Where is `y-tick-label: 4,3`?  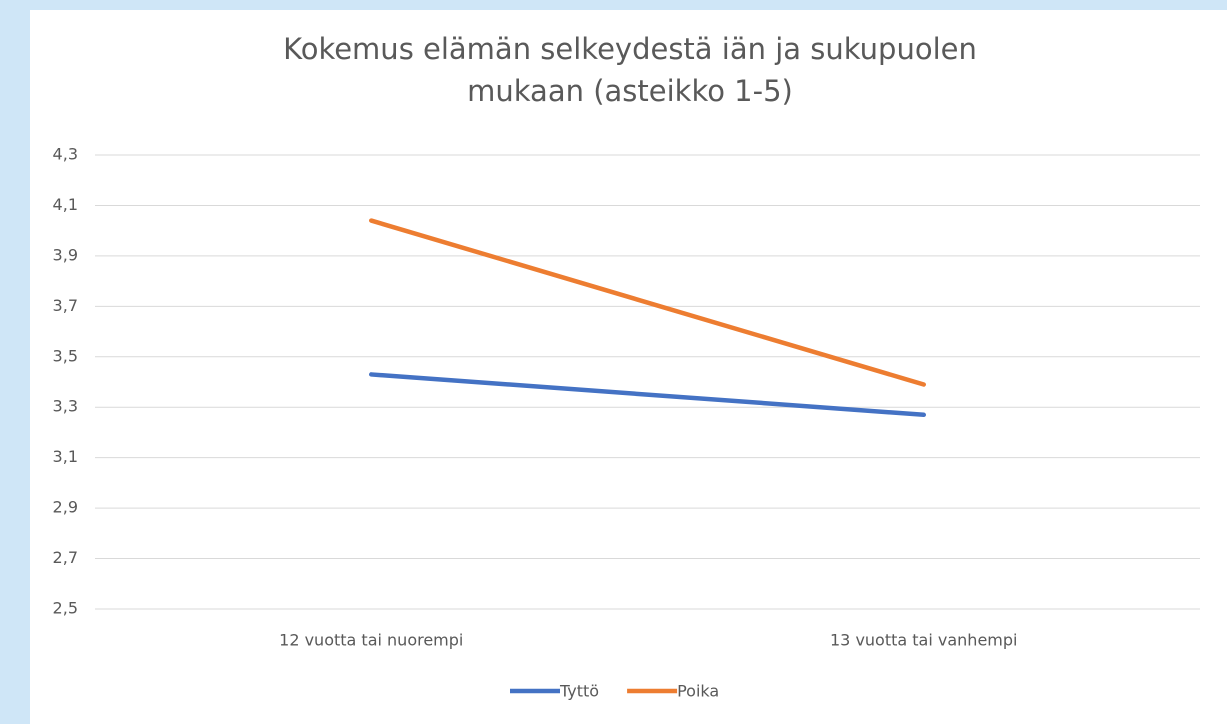 y-tick-label: 4,3 is located at coordinates (65, 154).